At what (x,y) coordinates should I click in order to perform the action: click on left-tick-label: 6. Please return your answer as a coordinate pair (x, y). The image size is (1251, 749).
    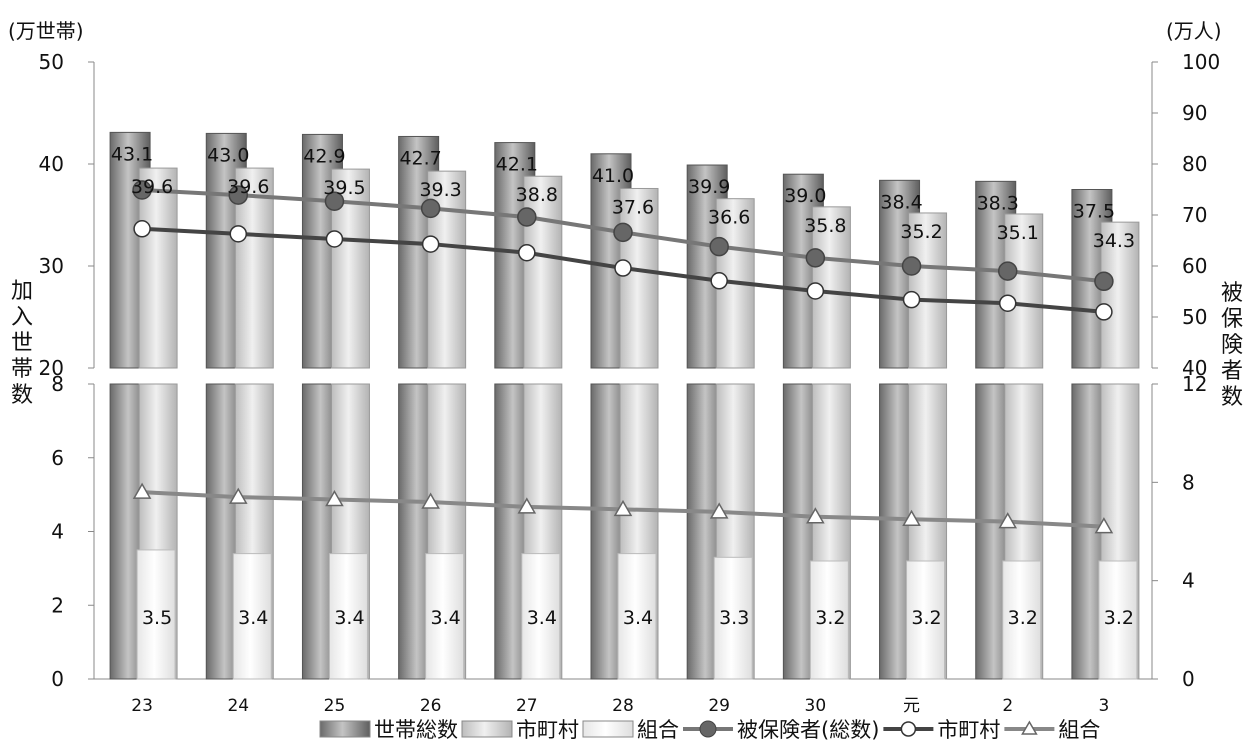
    Looking at the image, I should click on (57, 458).